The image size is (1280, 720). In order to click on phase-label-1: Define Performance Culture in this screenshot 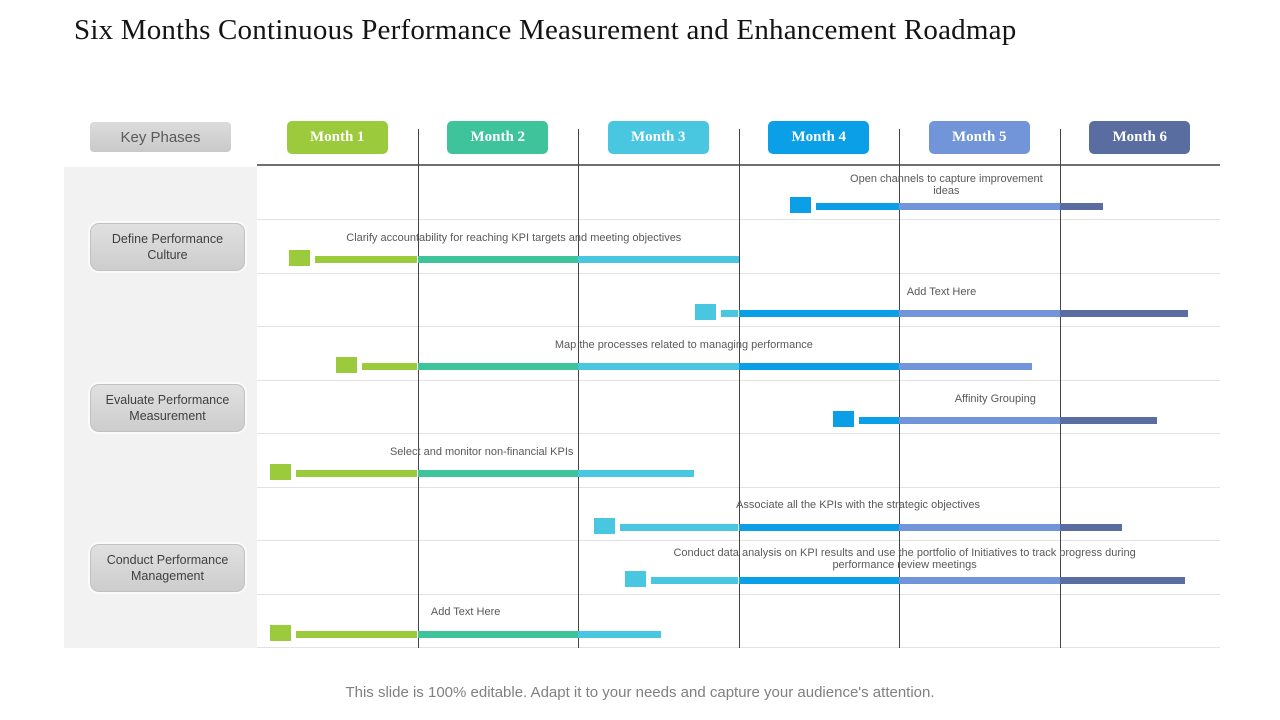, I will do `click(167, 247)`.